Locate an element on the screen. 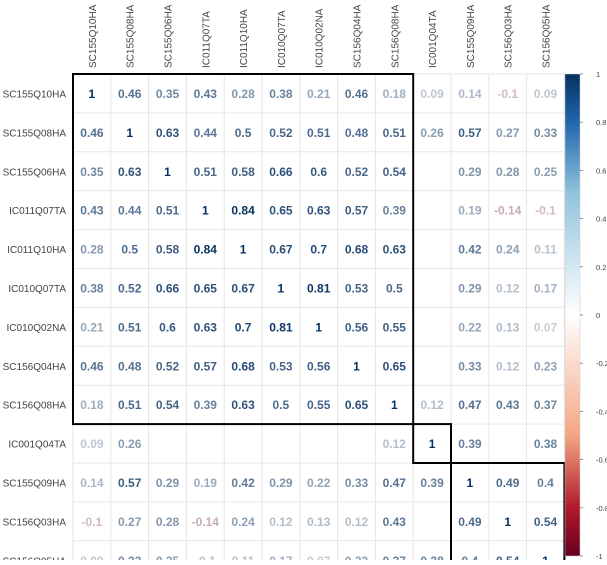 This screenshot has height=565, width=607. cell-value-label: 0.42 is located at coordinates (243, 483).